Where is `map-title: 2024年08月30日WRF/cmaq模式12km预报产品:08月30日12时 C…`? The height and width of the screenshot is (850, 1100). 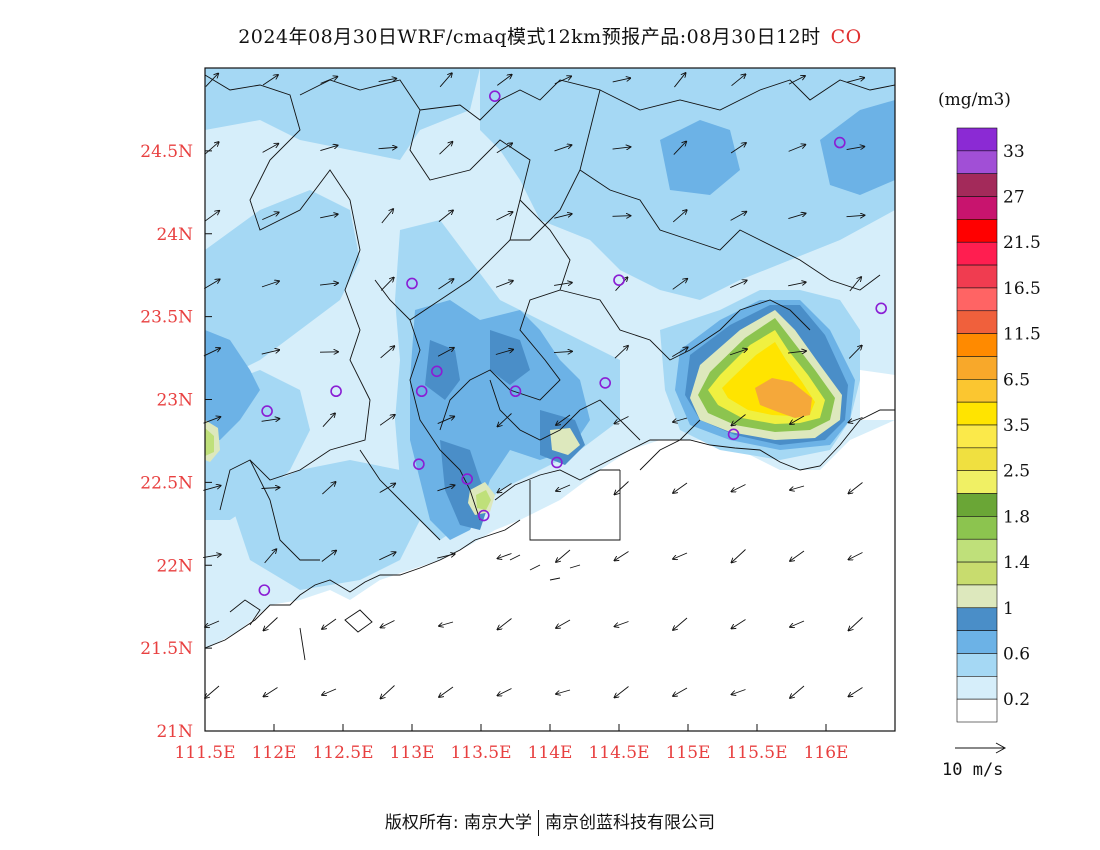 map-title: 2024年08月30日WRF/cmaq模式12km预报产品:08月30日12时 C… is located at coordinates (550, 35).